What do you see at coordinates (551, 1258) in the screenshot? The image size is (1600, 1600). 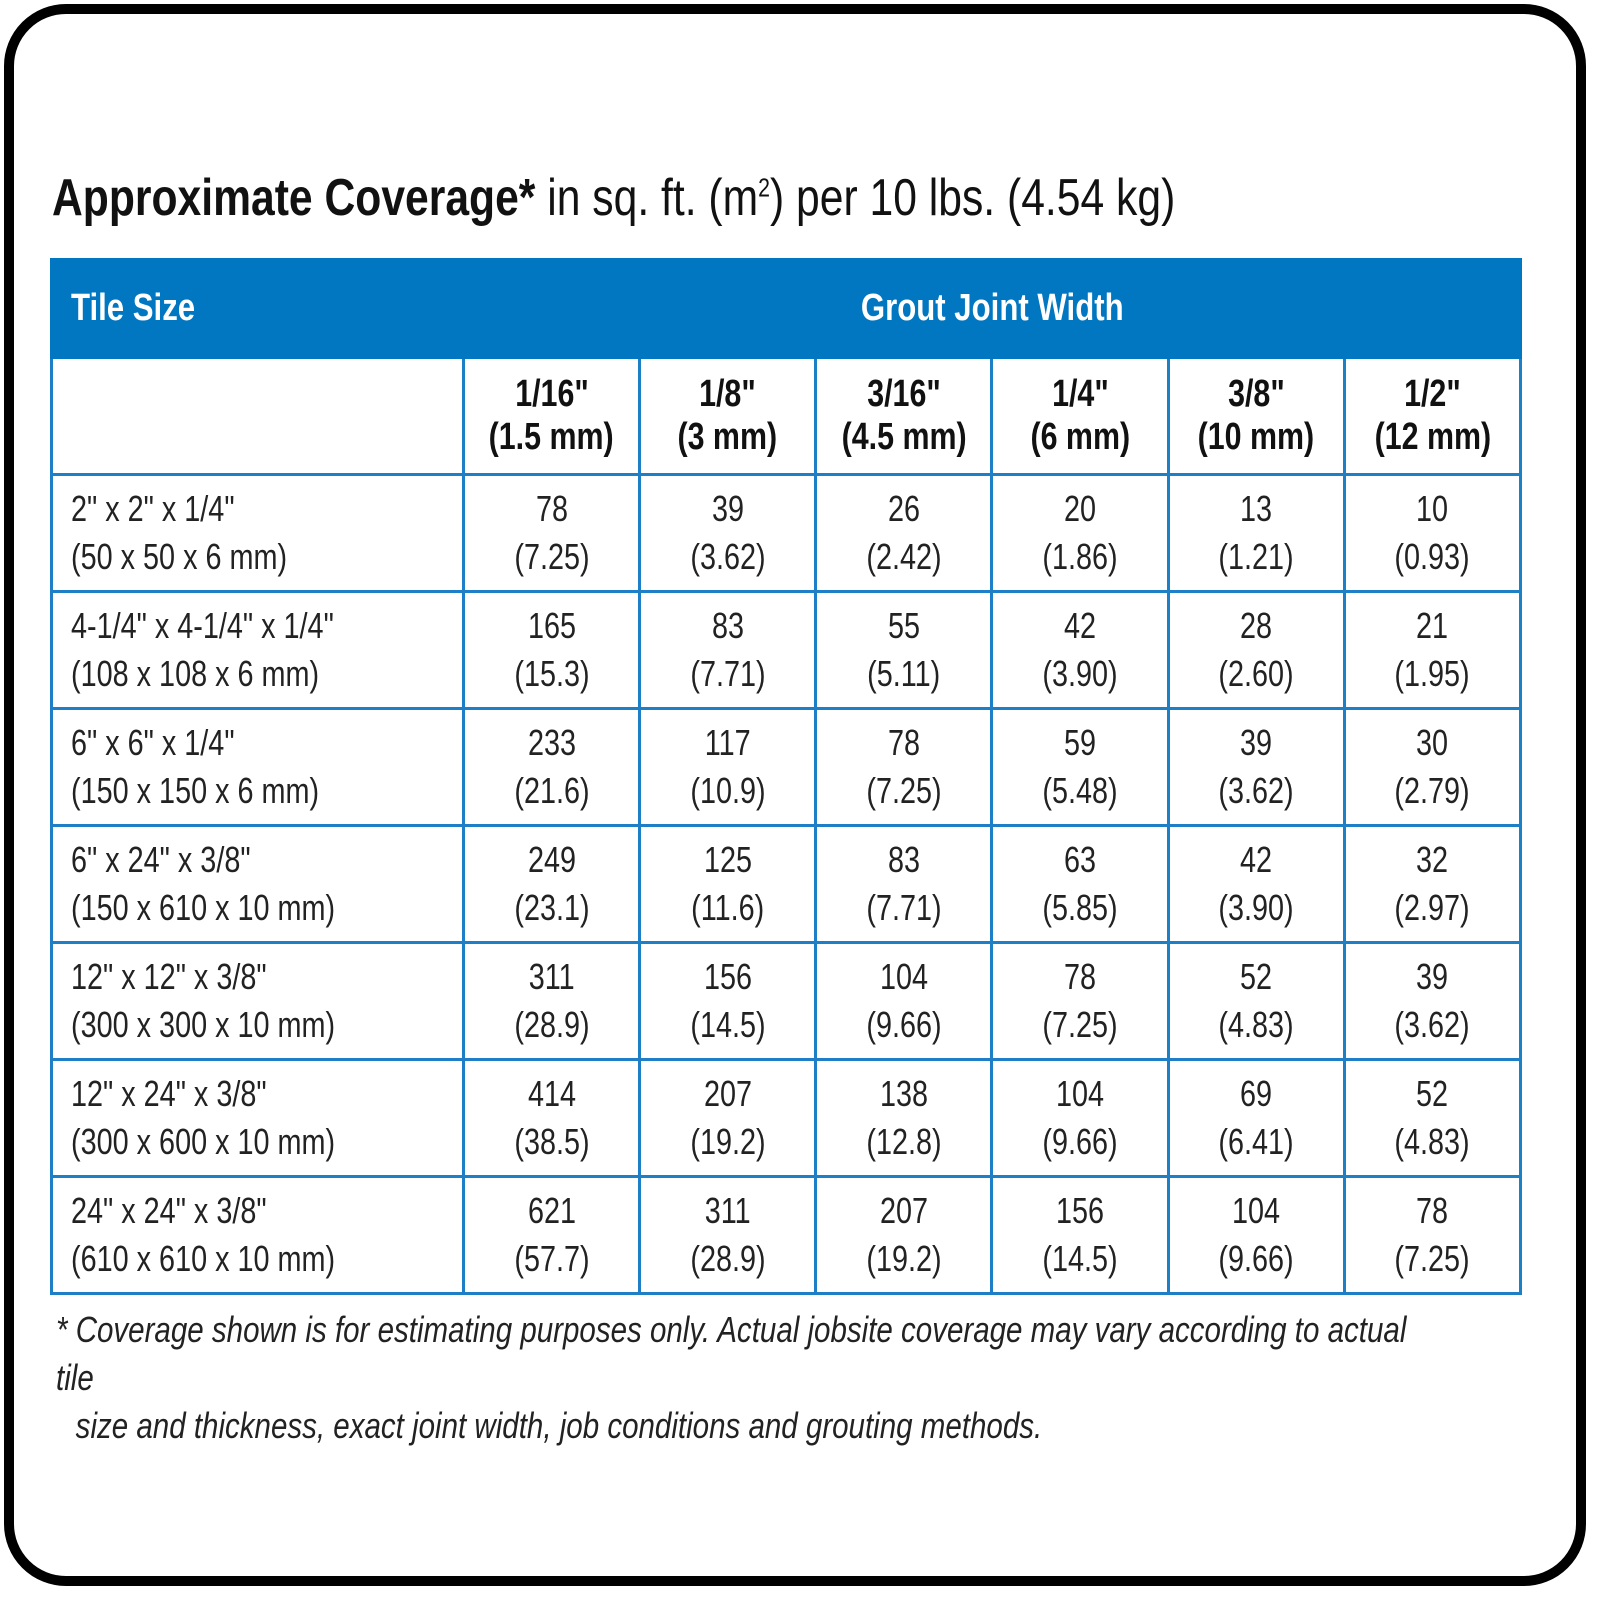 I see `coverage-m2: (57.7)` at bounding box center [551, 1258].